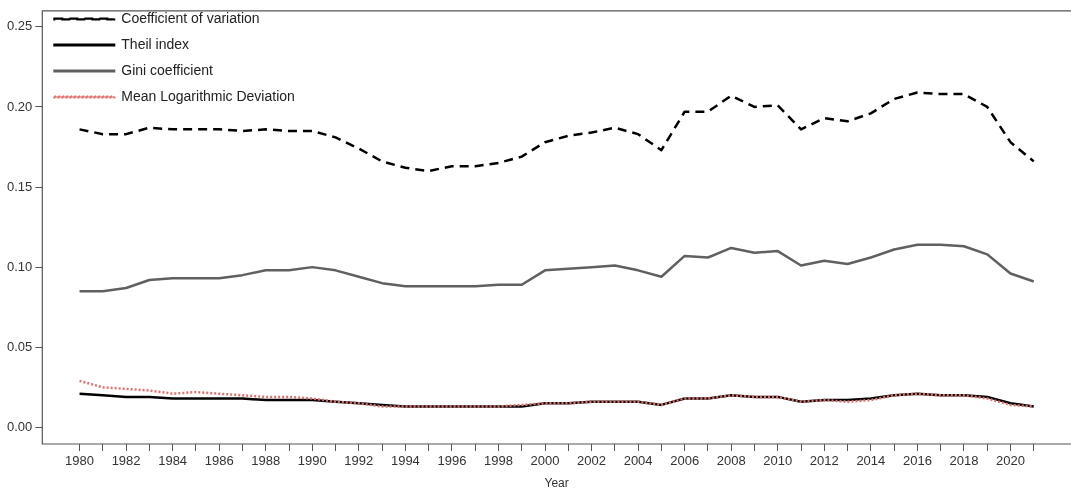  Describe the element at coordinates (824, 461) in the screenshot. I see `x-tick-label: 2012` at that location.